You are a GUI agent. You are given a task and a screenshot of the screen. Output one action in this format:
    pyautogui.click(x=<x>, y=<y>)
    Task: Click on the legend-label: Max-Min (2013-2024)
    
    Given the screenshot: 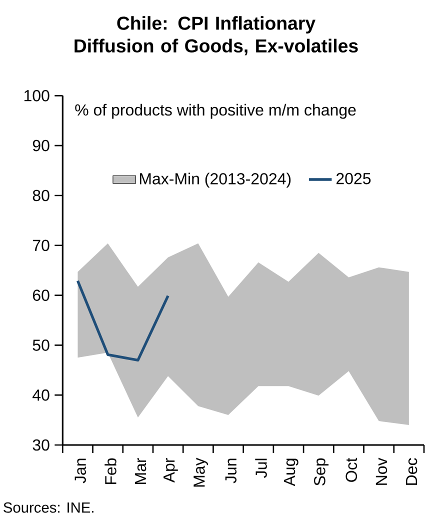 What is the action you would take?
    pyautogui.click(x=215, y=180)
    